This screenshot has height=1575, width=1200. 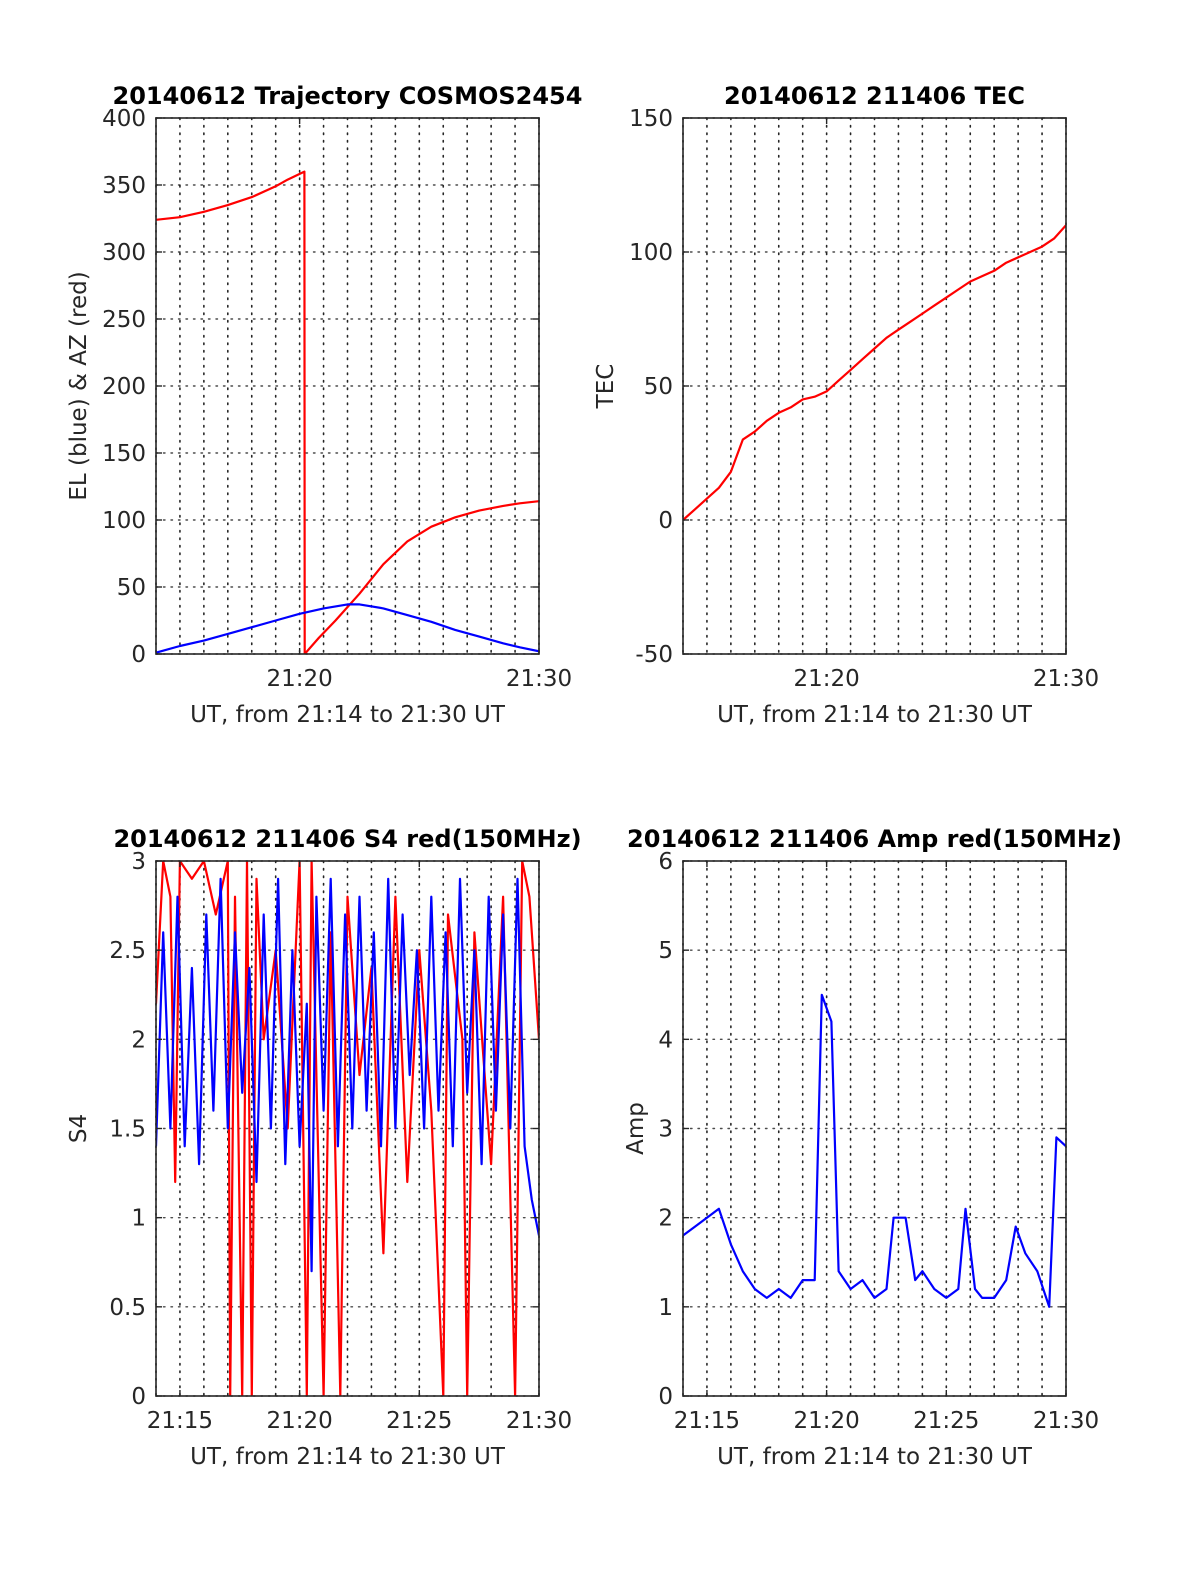 What do you see at coordinates (124, 253) in the screenshot?
I see `trajectory-ytick-label-6: 300` at bounding box center [124, 253].